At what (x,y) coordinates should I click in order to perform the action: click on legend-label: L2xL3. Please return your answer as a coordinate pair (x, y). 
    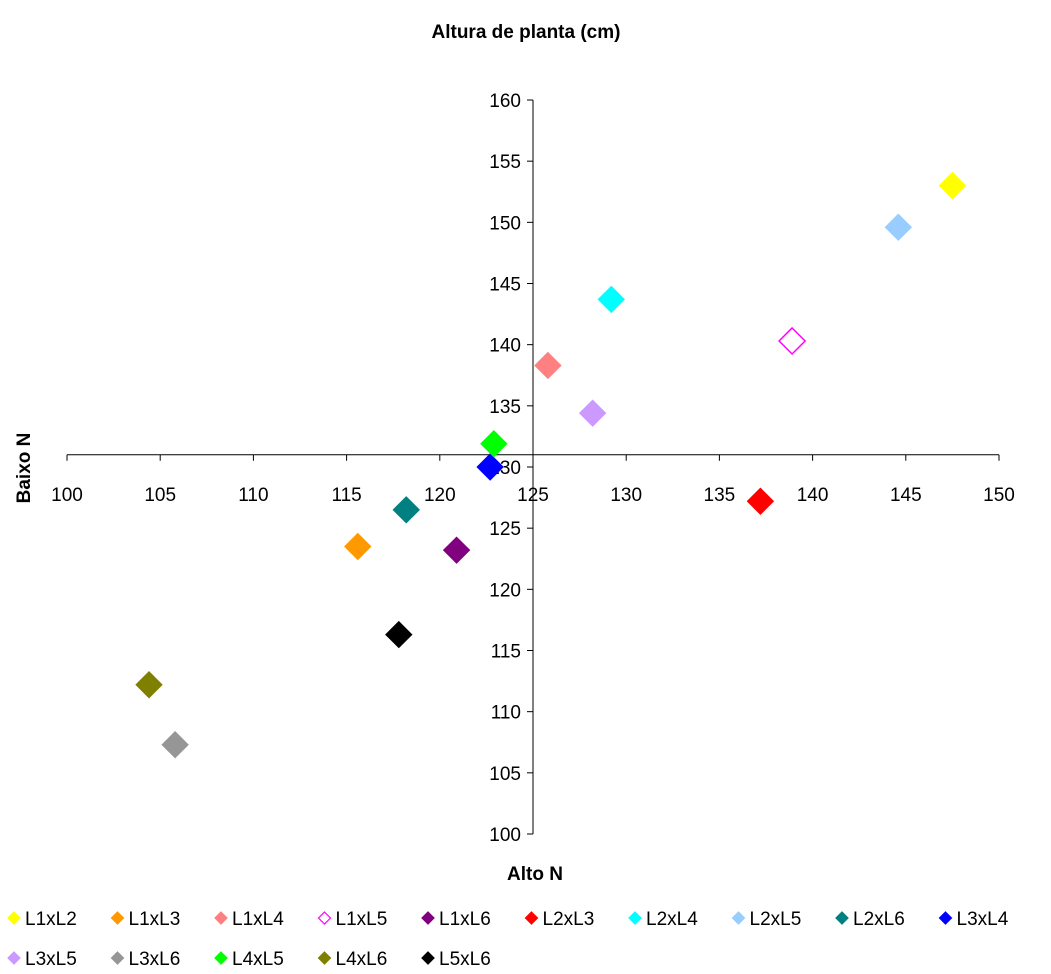
    Looking at the image, I should click on (569, 919).